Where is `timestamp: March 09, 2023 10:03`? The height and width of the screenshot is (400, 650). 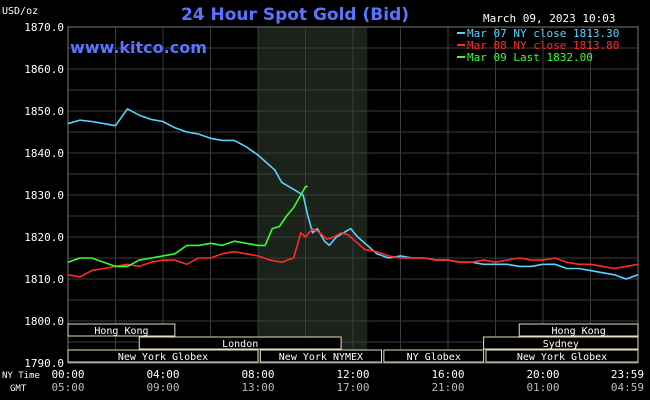
timestamp: March 09, 2023 10:03 is located at coordinates (549, 18).